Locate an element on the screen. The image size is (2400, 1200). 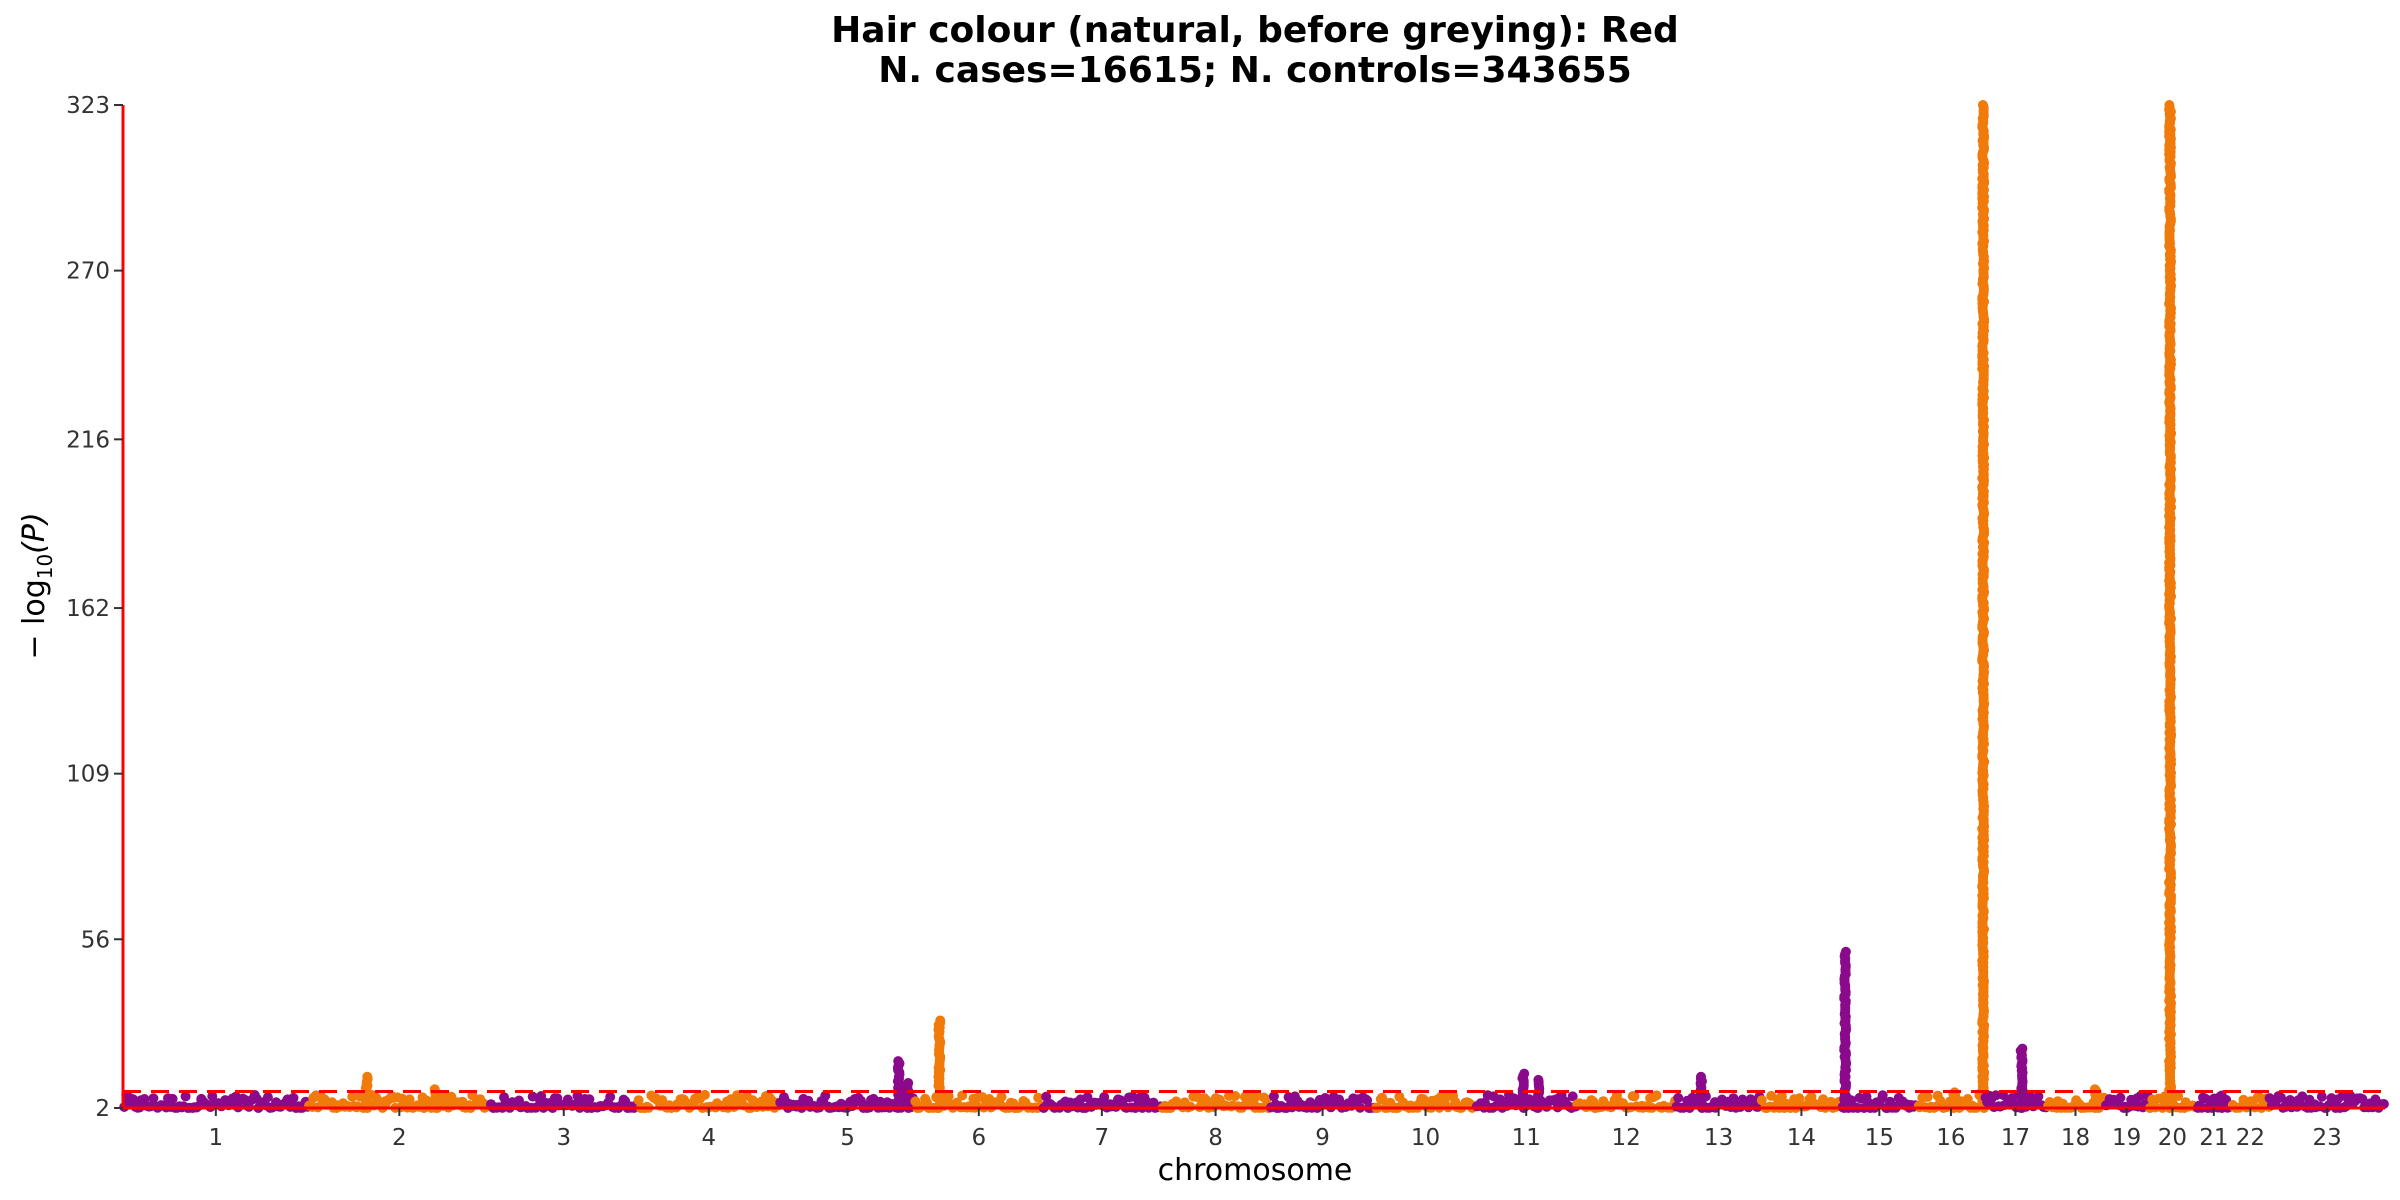
y-tick-label: 162 is located at coordinates (88, 609).